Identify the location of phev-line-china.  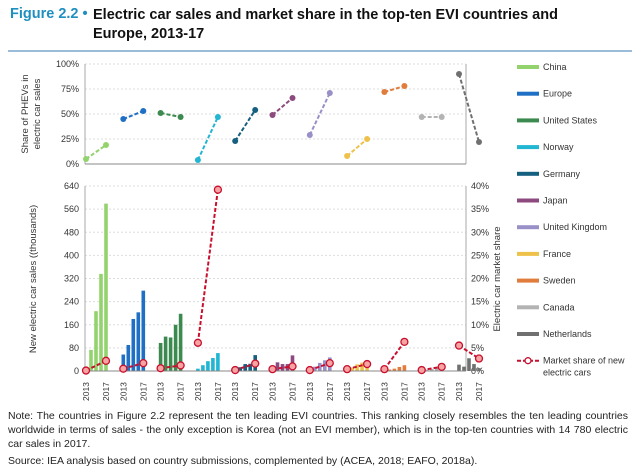
(96, 152).